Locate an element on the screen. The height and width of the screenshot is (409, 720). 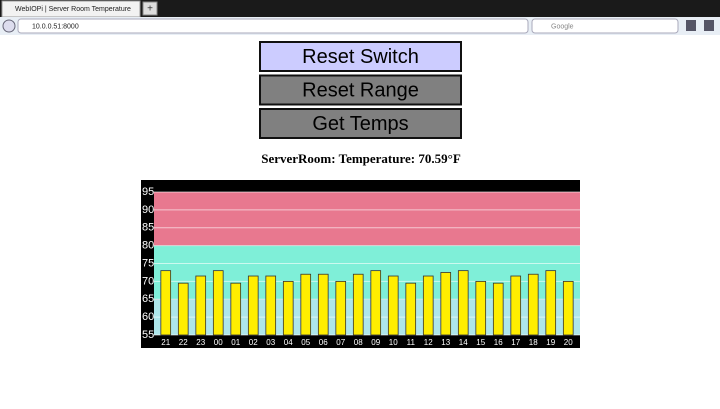
search-placeholder: Google is located at coordinates (562, 26).